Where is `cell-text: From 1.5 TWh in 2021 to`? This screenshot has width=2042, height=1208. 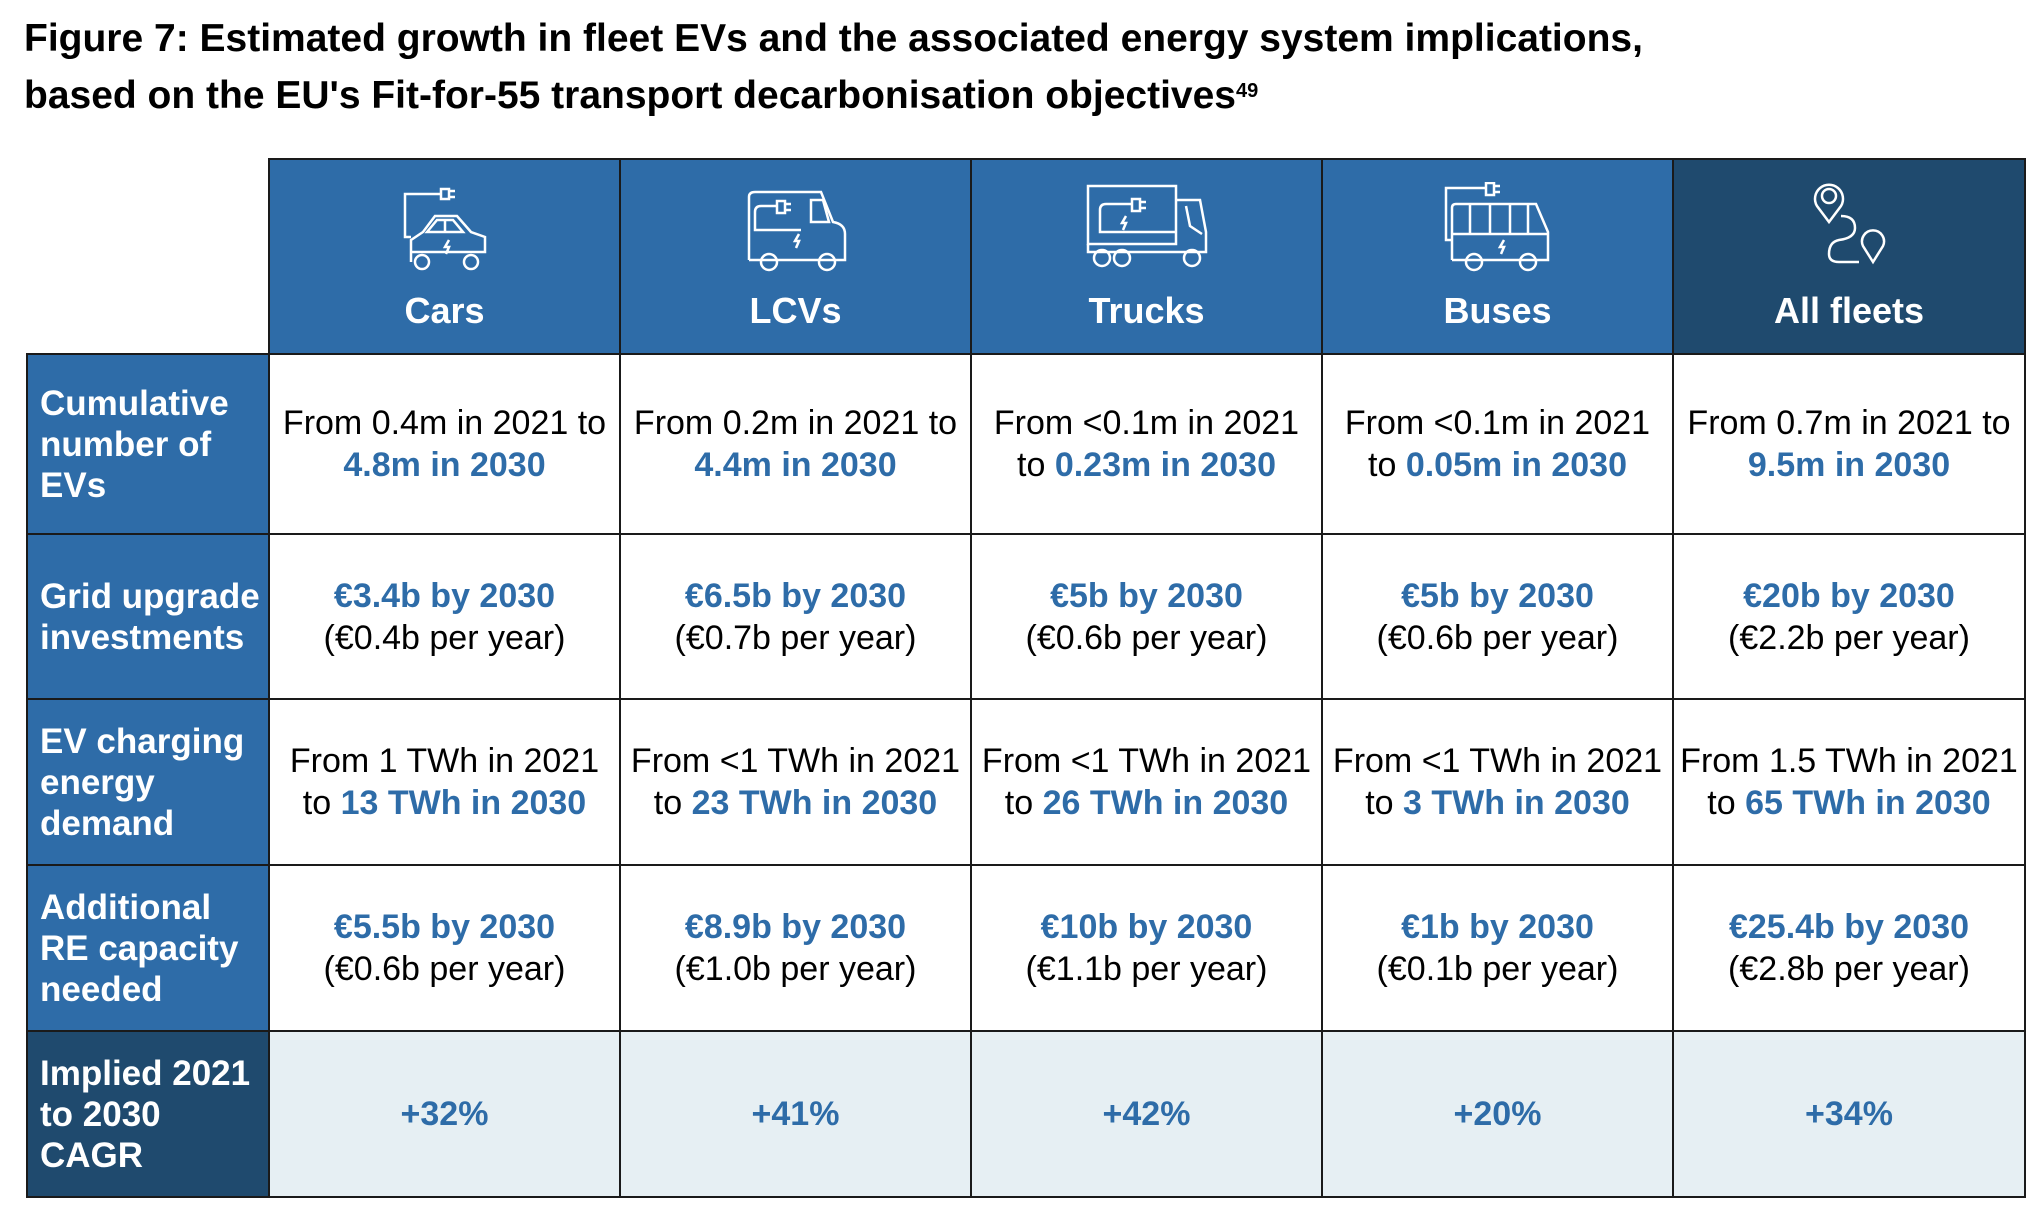
cell-text: From 1.5 TWh in 2021 to is located at coordinates (1849, 782).